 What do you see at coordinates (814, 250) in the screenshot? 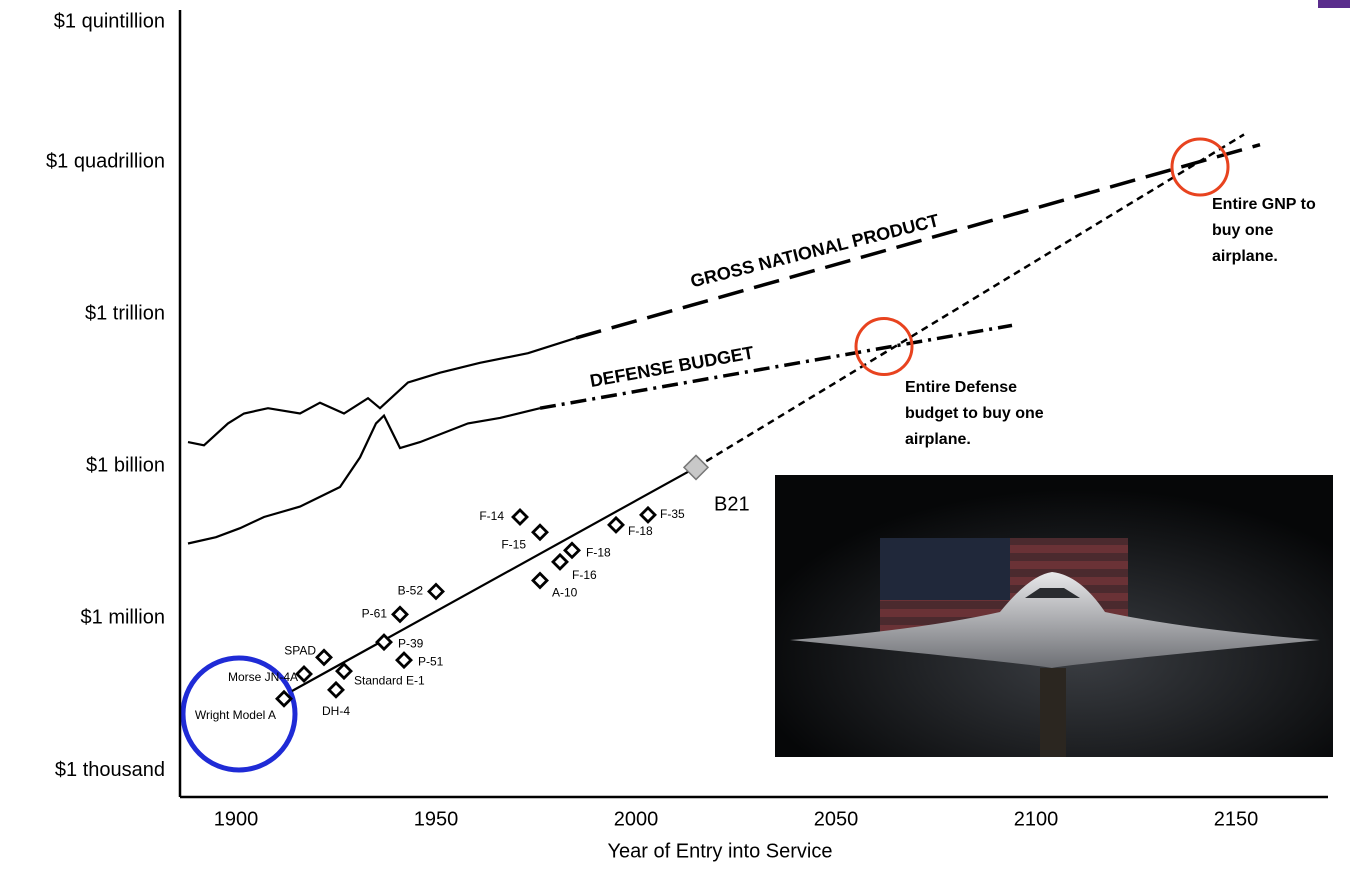
I see `line-name: GROSS NATIONAL PRODUCT` at bounding box center [814, 250].